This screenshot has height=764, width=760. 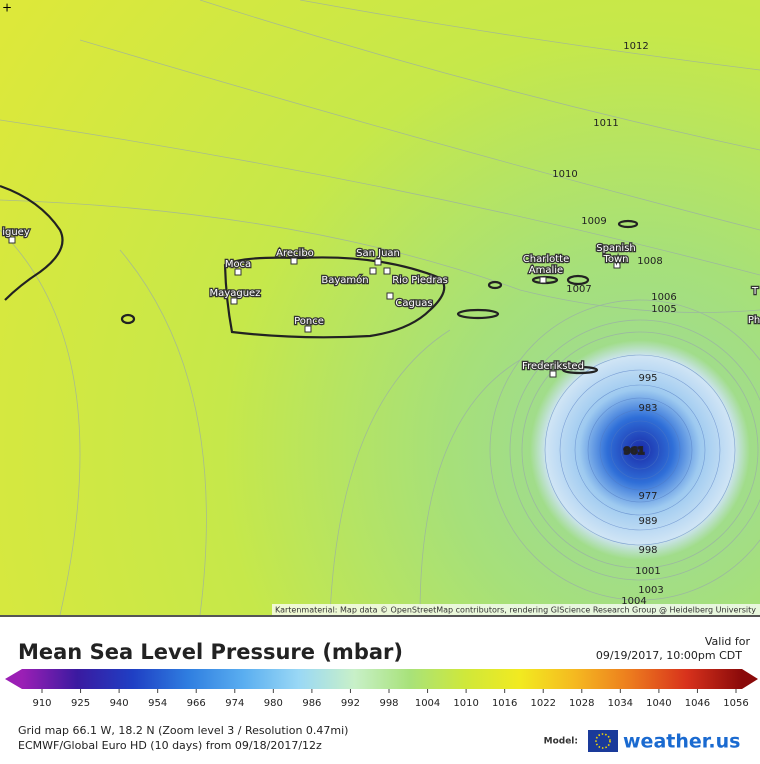 What do you see at coordinates (504, 703) in the screenshot?
I see `colorbar-tick-label: 1016` at bounding box center [504, 703].